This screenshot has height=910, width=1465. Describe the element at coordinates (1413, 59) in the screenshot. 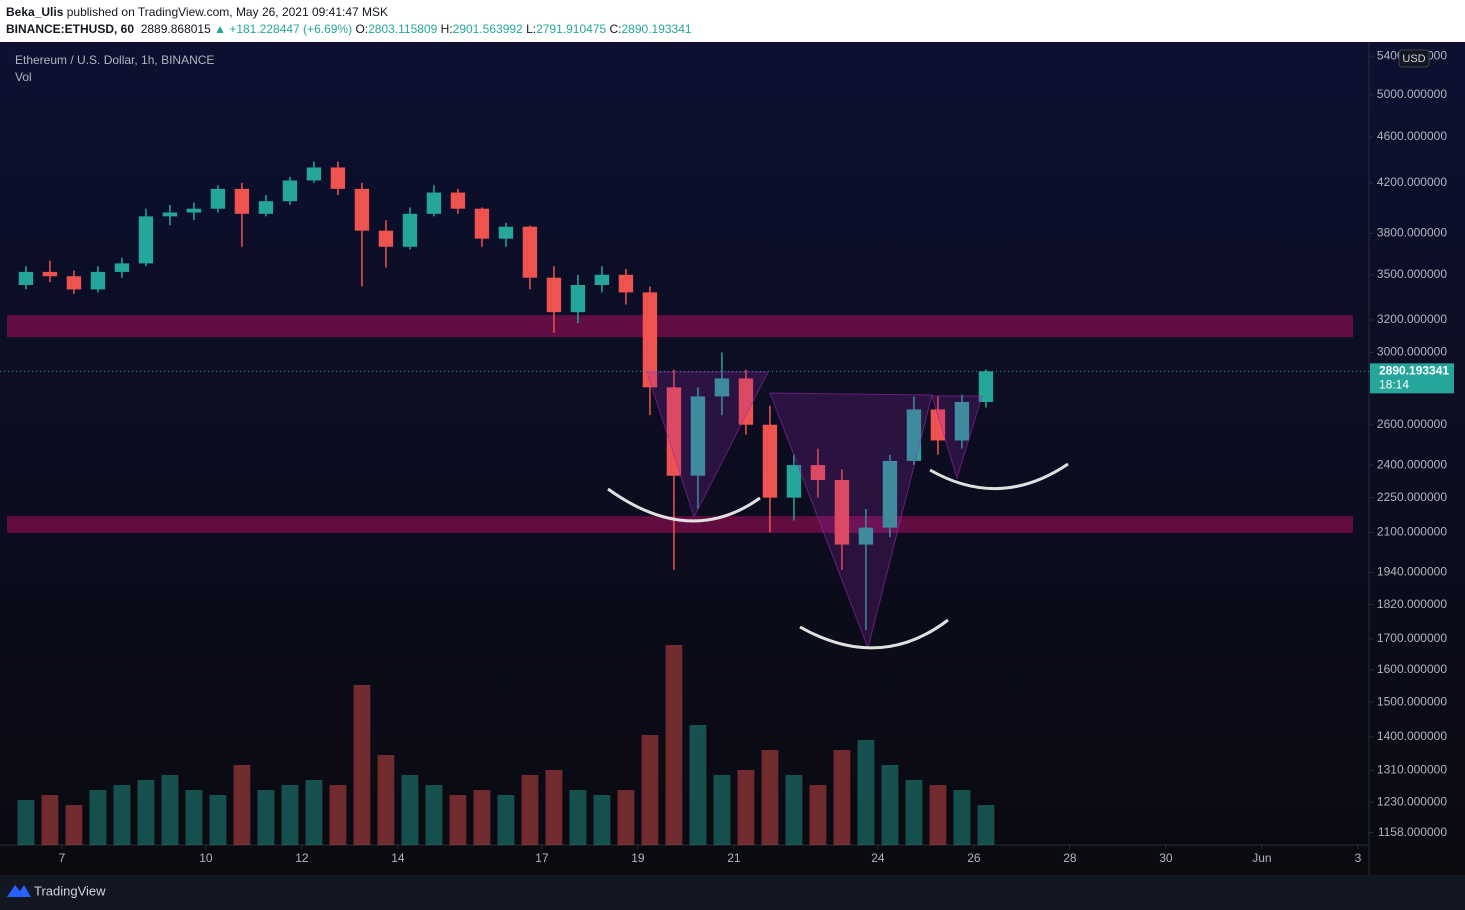

I see `currency: USD` at that location.